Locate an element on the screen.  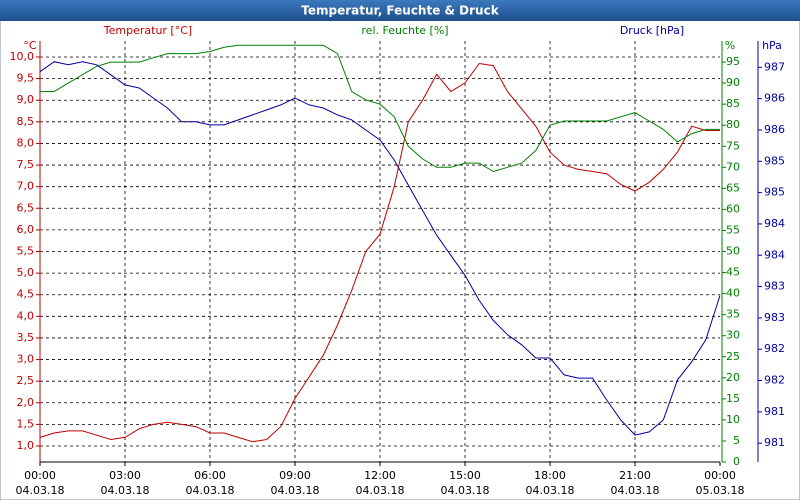
y2-tick-label: 65 is located at coordinates (733, 187).